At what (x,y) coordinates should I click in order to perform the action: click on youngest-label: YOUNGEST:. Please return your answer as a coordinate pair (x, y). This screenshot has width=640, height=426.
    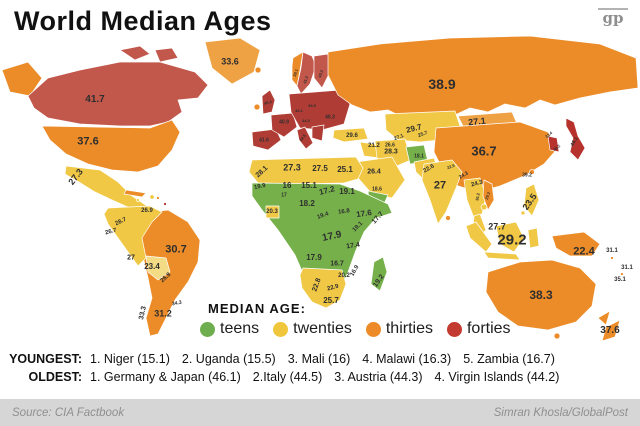
    Looking at the image, I should click on (45, 359).